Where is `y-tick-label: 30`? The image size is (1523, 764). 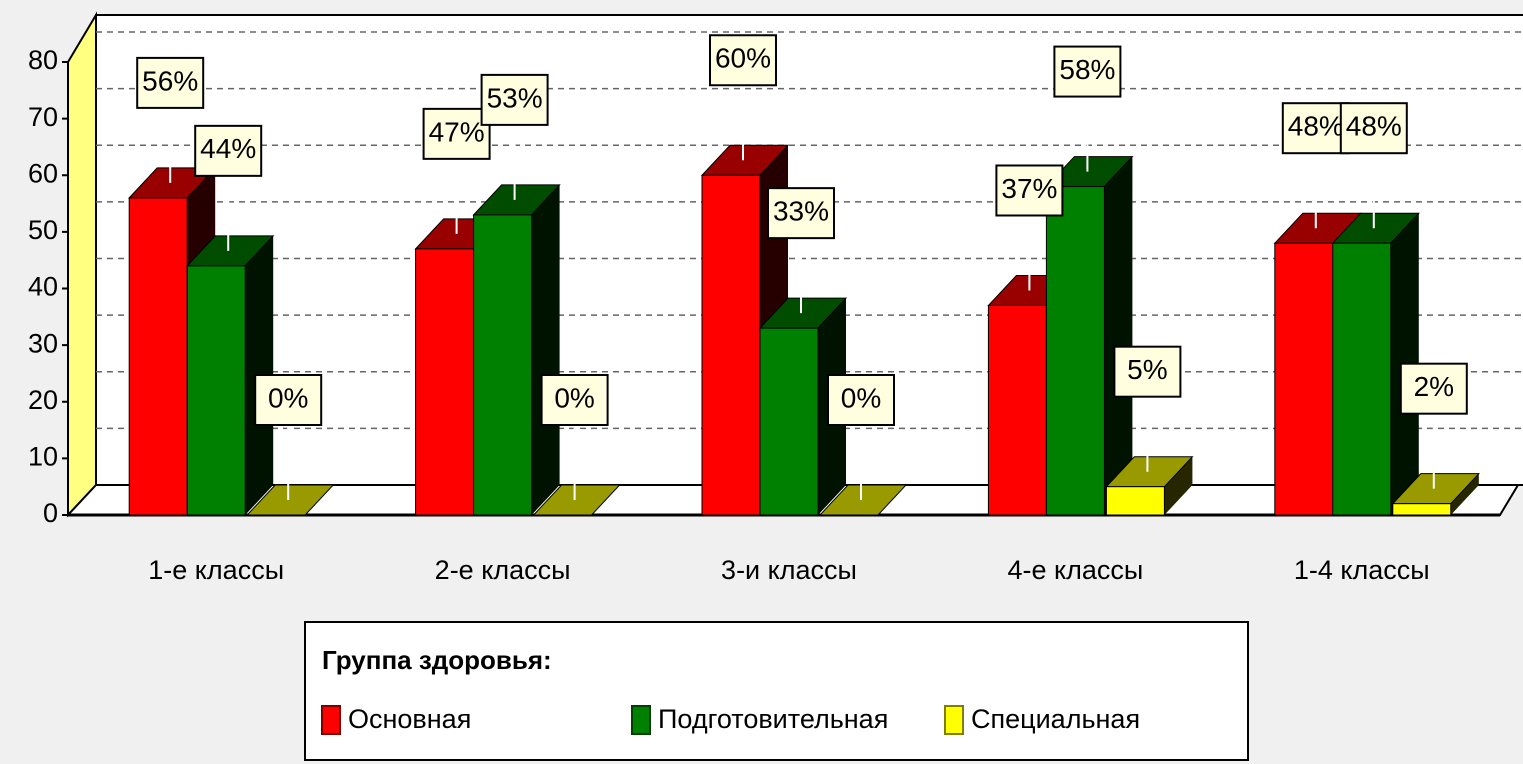
y-tick-label: 30 is located at coordinates (43, 343).